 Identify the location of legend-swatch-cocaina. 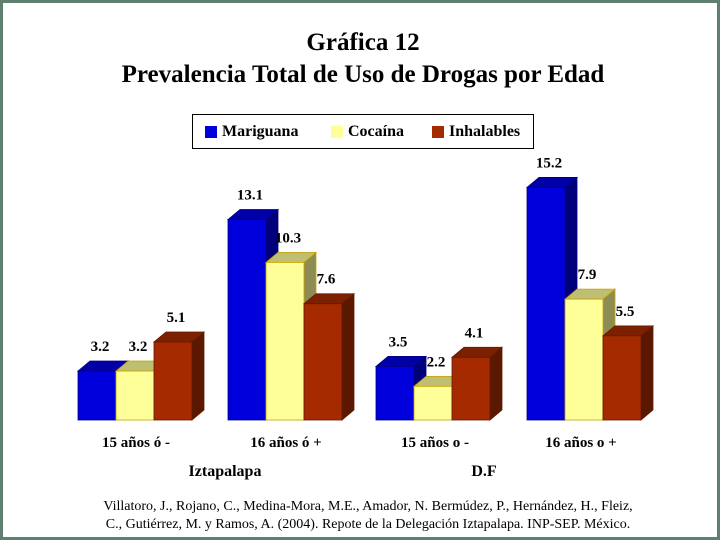
(337, 132).